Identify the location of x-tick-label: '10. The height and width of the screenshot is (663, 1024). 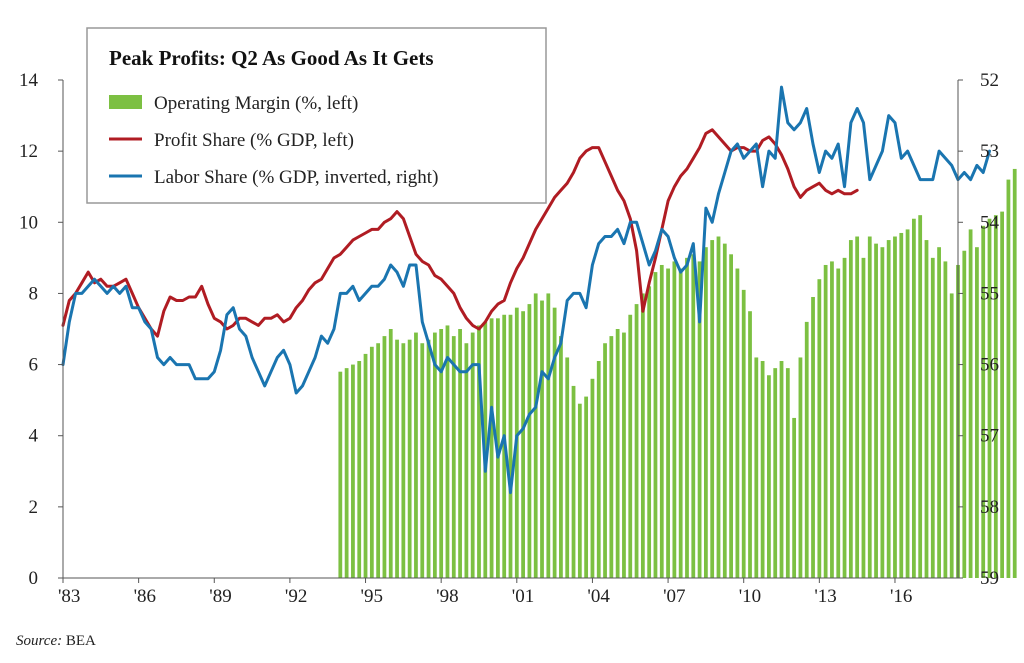
(750, 596).